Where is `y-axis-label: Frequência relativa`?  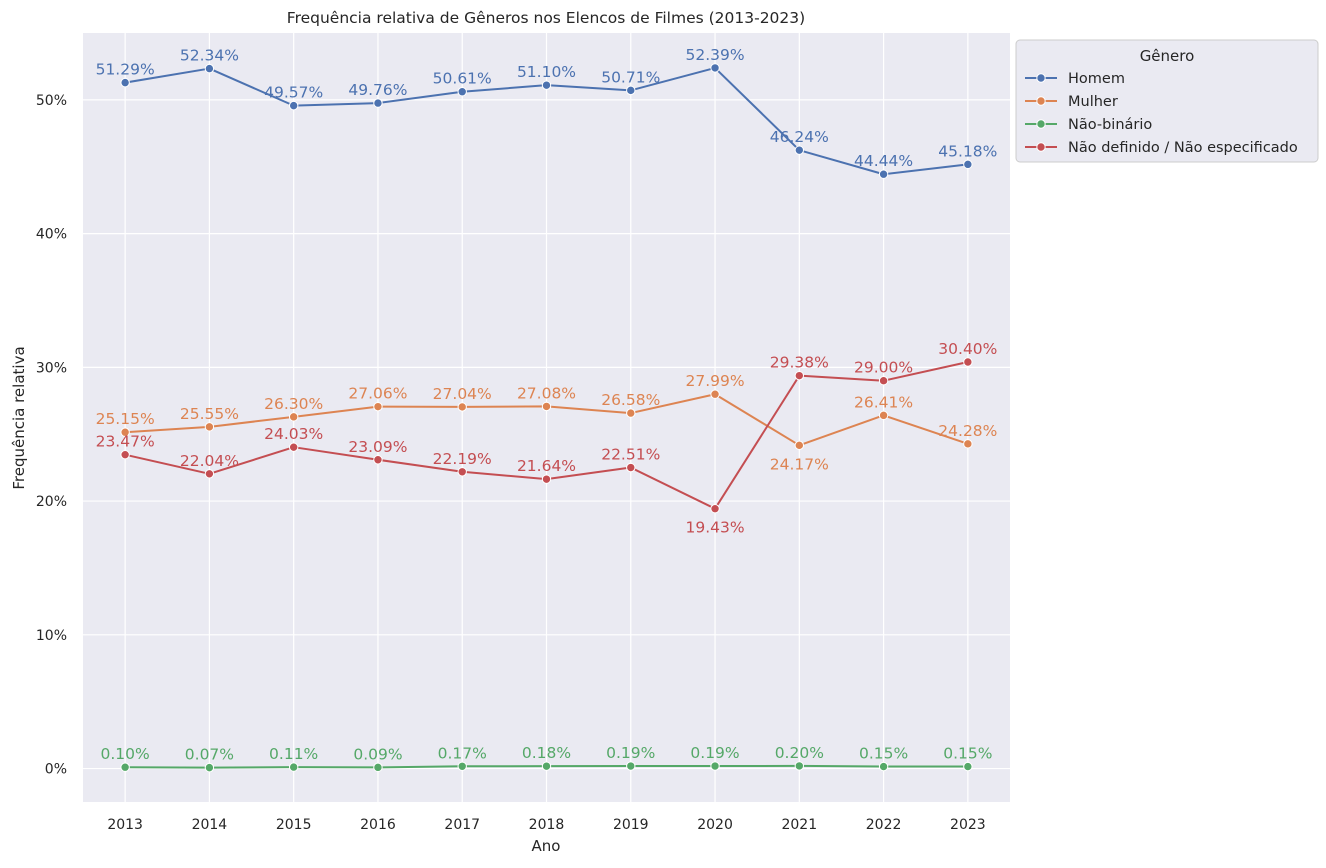
y-axis-label: Frequência relativa is located at coordinates (19, 417).